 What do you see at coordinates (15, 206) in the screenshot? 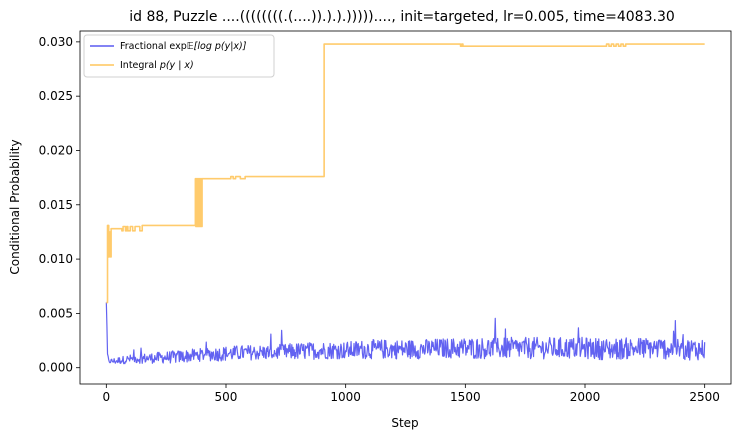
I see `y-axis-label: Conditional Probability` at bounding box center [15, 206].